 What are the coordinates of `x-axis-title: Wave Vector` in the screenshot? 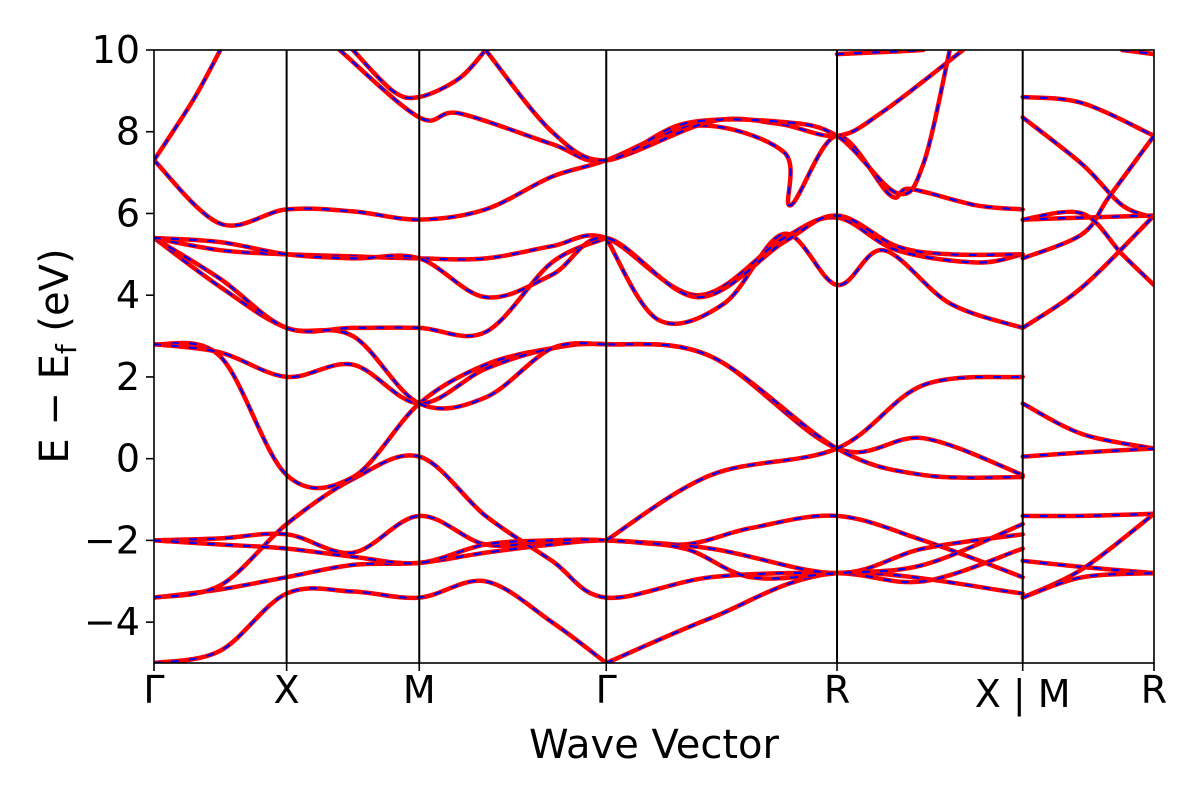 It's located at (654, 745).